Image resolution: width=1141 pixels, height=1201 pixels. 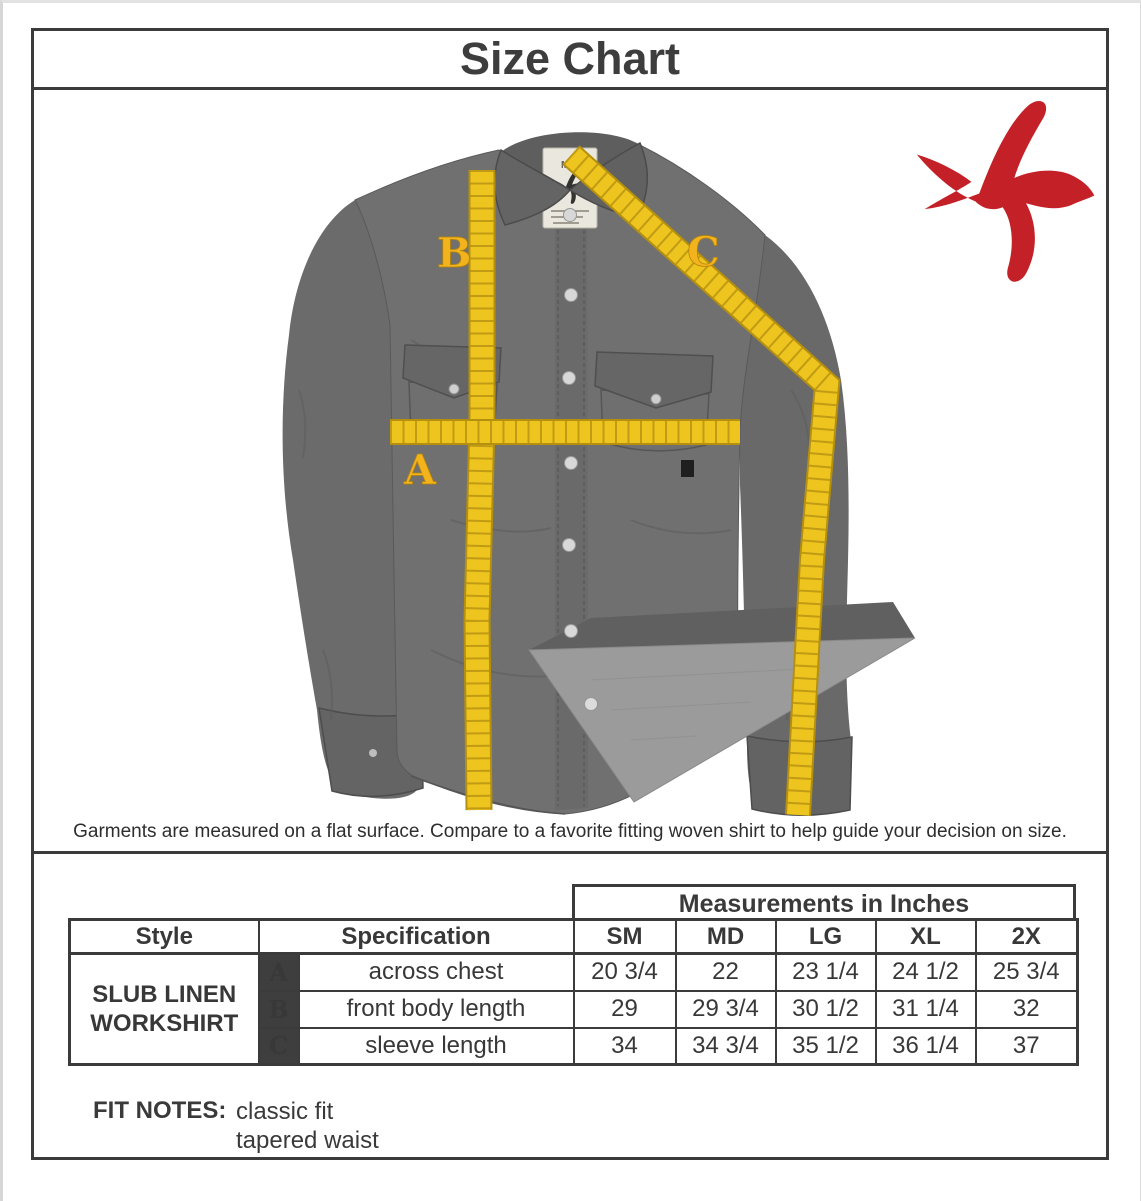 I want to click on value-b-sm: 29, so click(x=624, y=1009).